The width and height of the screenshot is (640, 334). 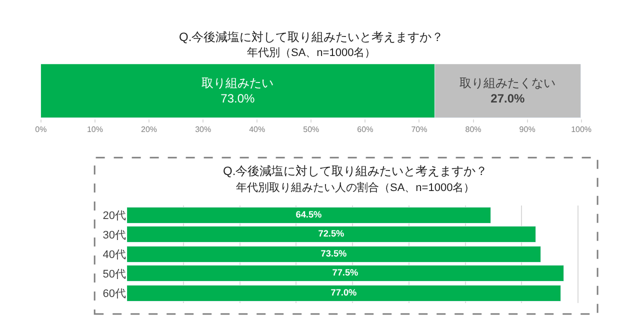 What do you see at coordinates (94, 129) in the screenshot?
I see `x-tick-label: 10%` at bounding box center [94, 129].